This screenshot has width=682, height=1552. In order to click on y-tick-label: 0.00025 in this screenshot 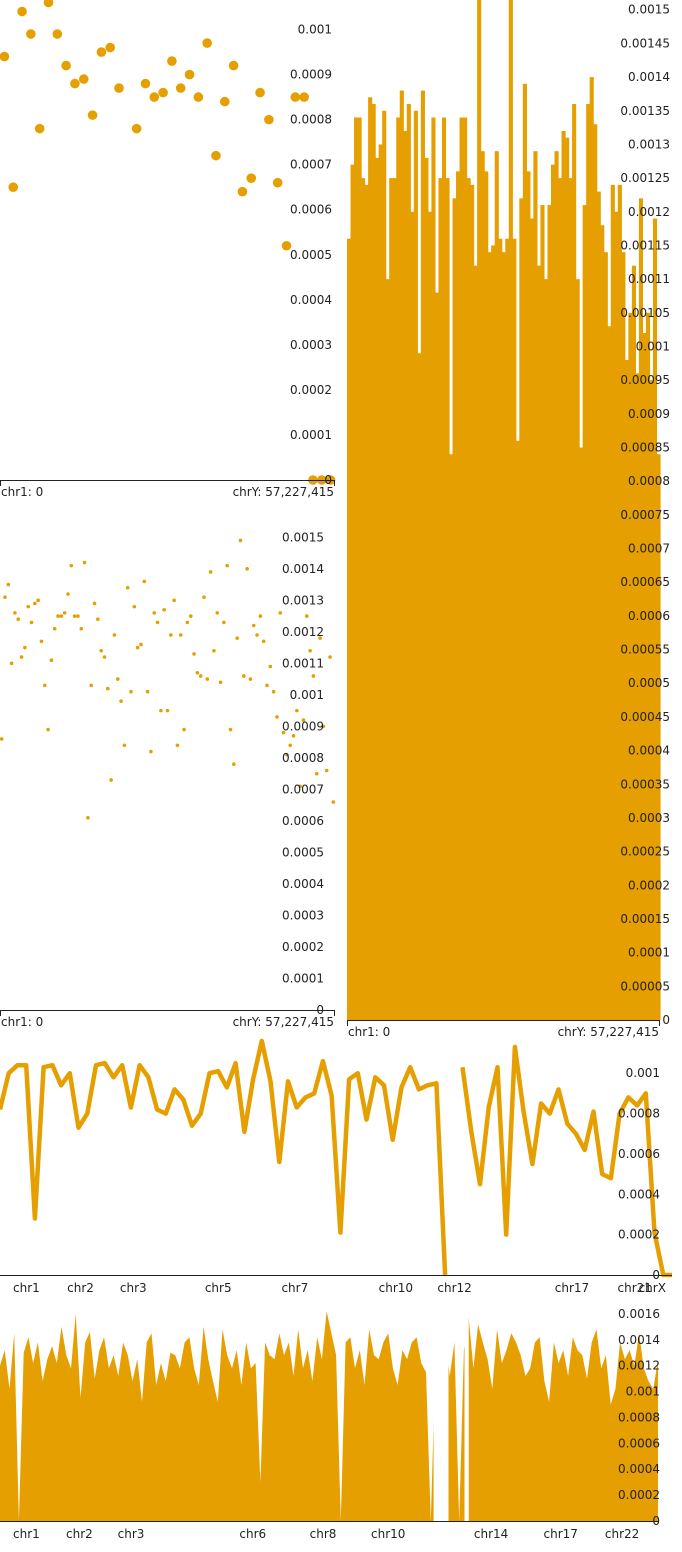, I will do `click(645, 852)`.